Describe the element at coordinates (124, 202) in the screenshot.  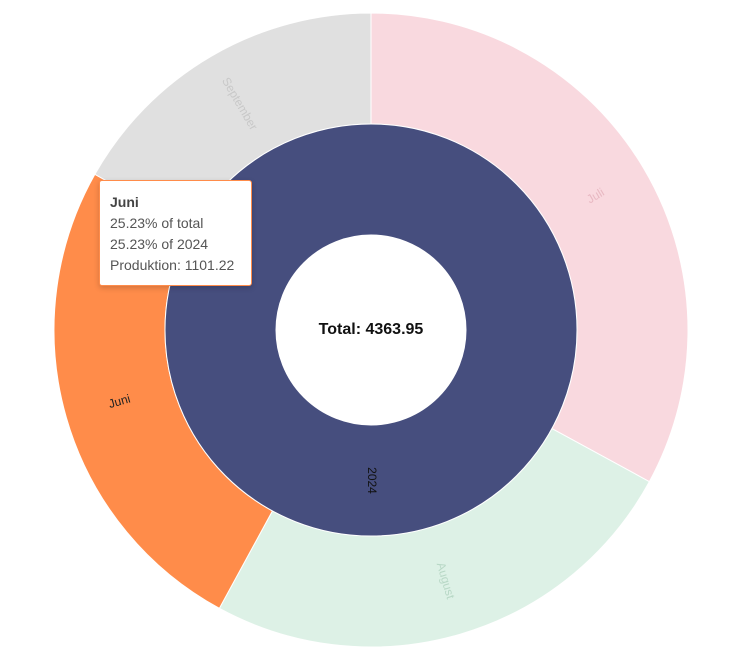
I see `tooltip-title: Juni` at that location.